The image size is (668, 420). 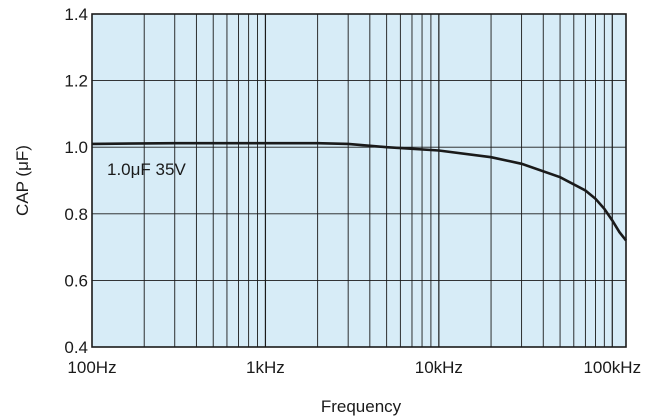 What do you see at coordinates (22, 180) in the screenshot?
I see `y-axis-title: CAP (μF)` at bounding box center [22, 180].